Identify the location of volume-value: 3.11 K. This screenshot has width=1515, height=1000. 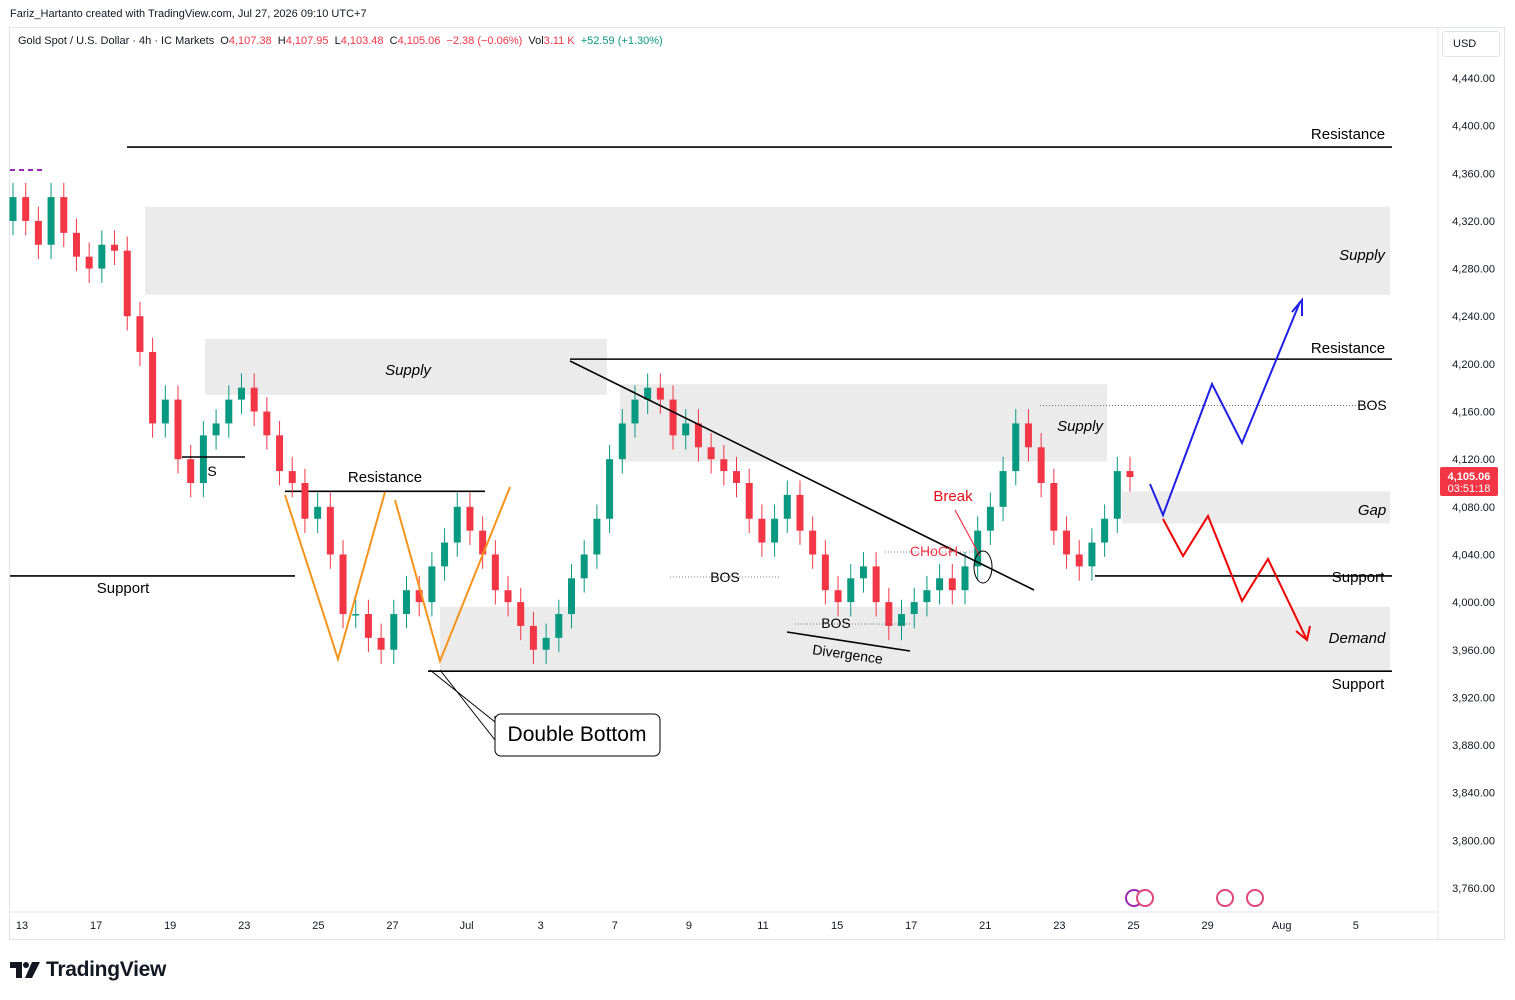
(559, 41).